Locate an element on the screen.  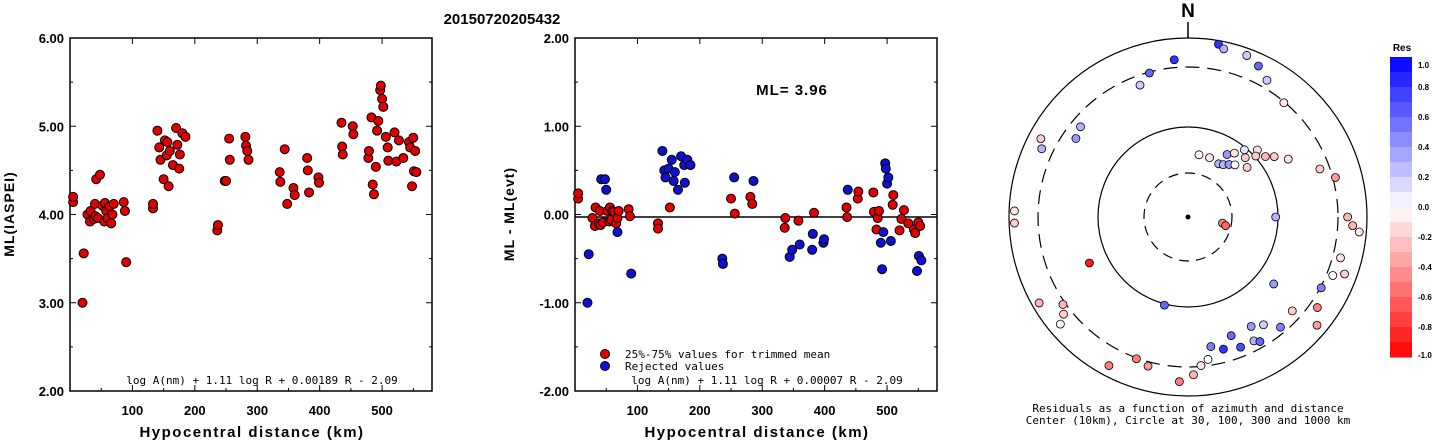
y-tick-label: 1.00 is located at coordinates (556, 126).